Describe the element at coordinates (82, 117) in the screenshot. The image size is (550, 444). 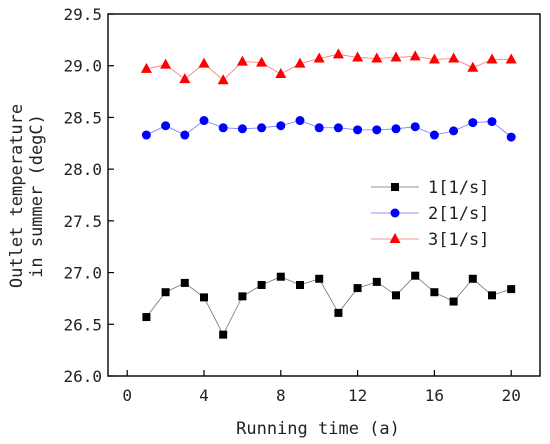
I see `y-tick-label: 28.5` at that location.